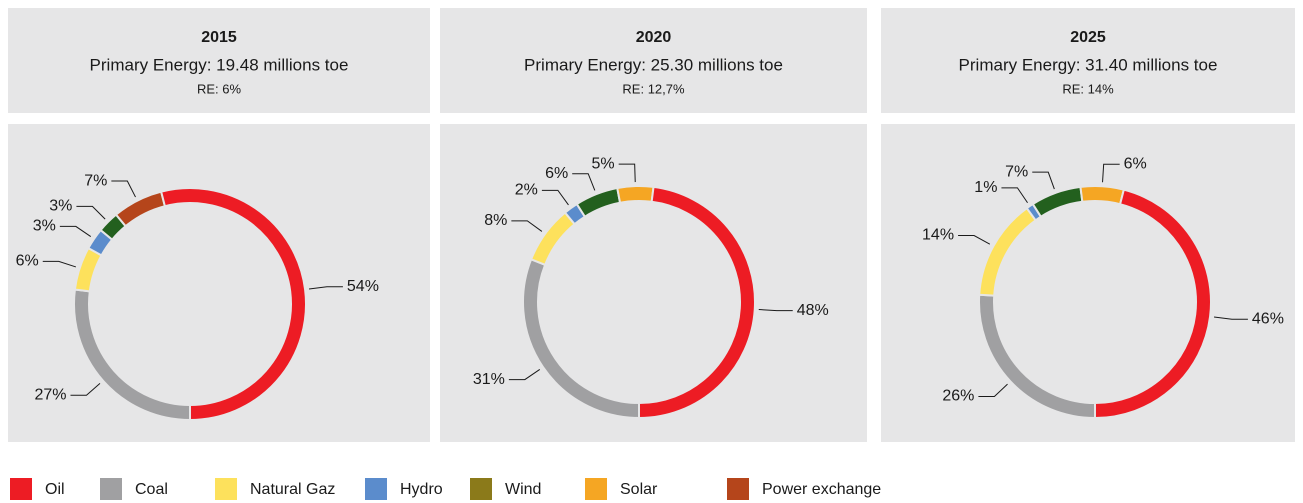  What do you see at coordinates (526, 190) in the screenshot?
I see `data-label: 2%` at bounding box center [526, 190].